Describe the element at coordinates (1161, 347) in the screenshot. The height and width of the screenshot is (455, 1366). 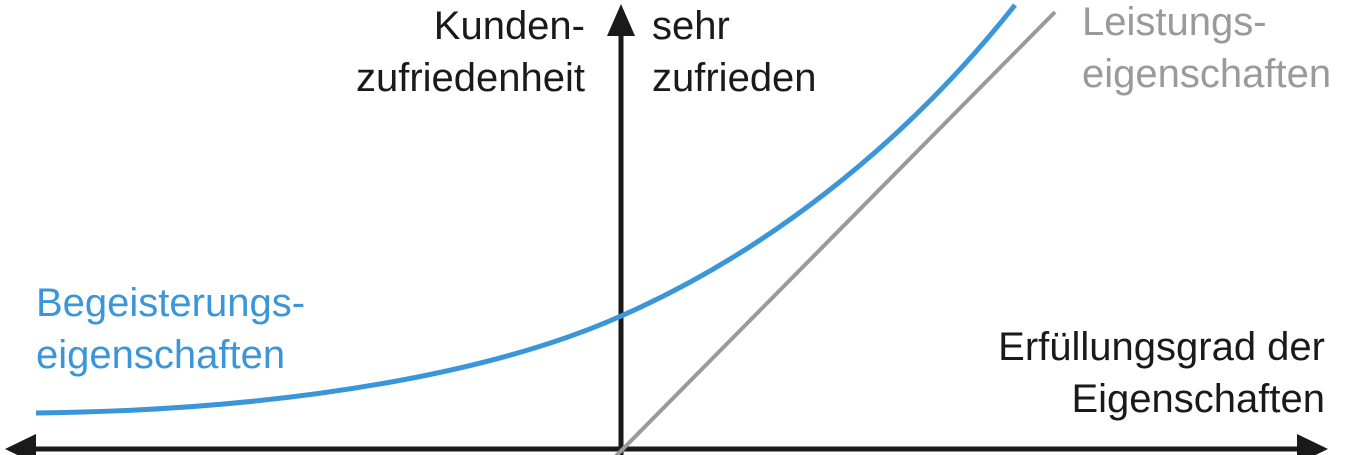
I see `x-axis-label-line1: Erfüllungsgrad der` at that location.